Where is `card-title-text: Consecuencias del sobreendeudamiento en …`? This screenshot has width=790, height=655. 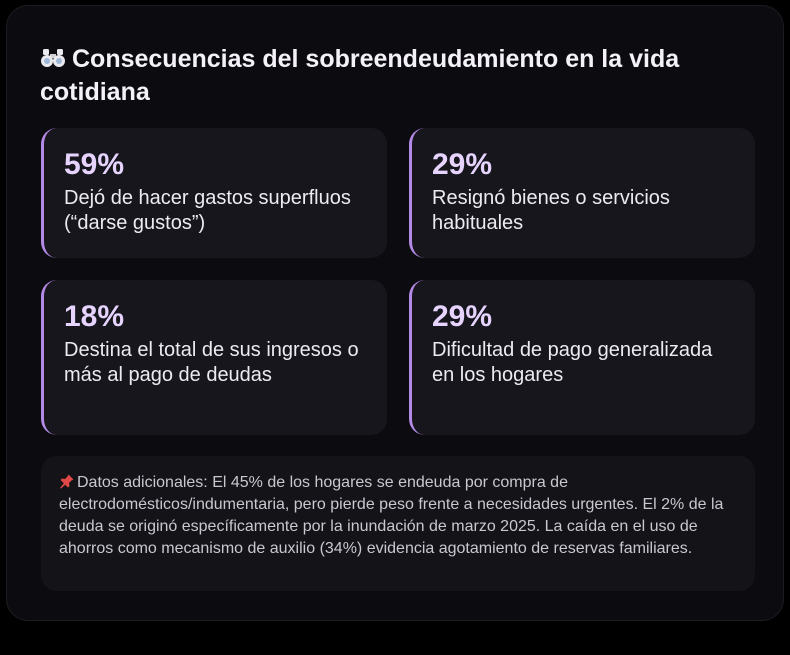
card-title-text: Consecuencias del sobreendeudamiento en … is located at coordinates (360, 75).